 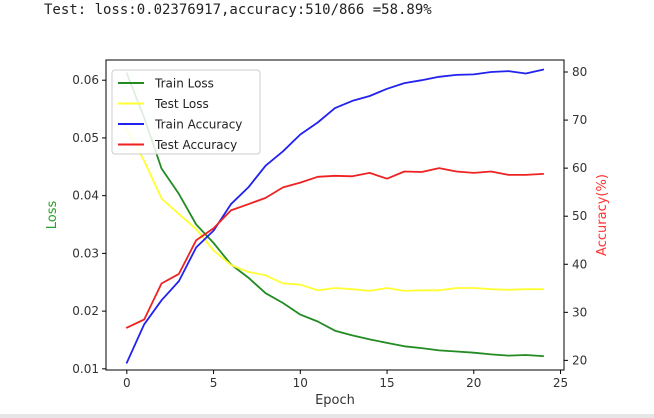 What do you see at coordinates (85, 311) in the screenshot?
I see `y-left-tick-label: 0.02` at bounding box center [85, 311].